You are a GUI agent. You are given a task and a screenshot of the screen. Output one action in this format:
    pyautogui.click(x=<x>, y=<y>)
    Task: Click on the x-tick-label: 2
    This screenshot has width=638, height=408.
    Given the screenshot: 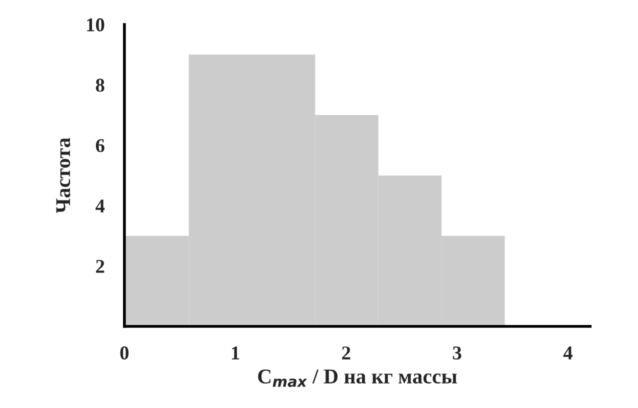 What is the action you would take?
    pyautogui.click(x=346, y=353)
    